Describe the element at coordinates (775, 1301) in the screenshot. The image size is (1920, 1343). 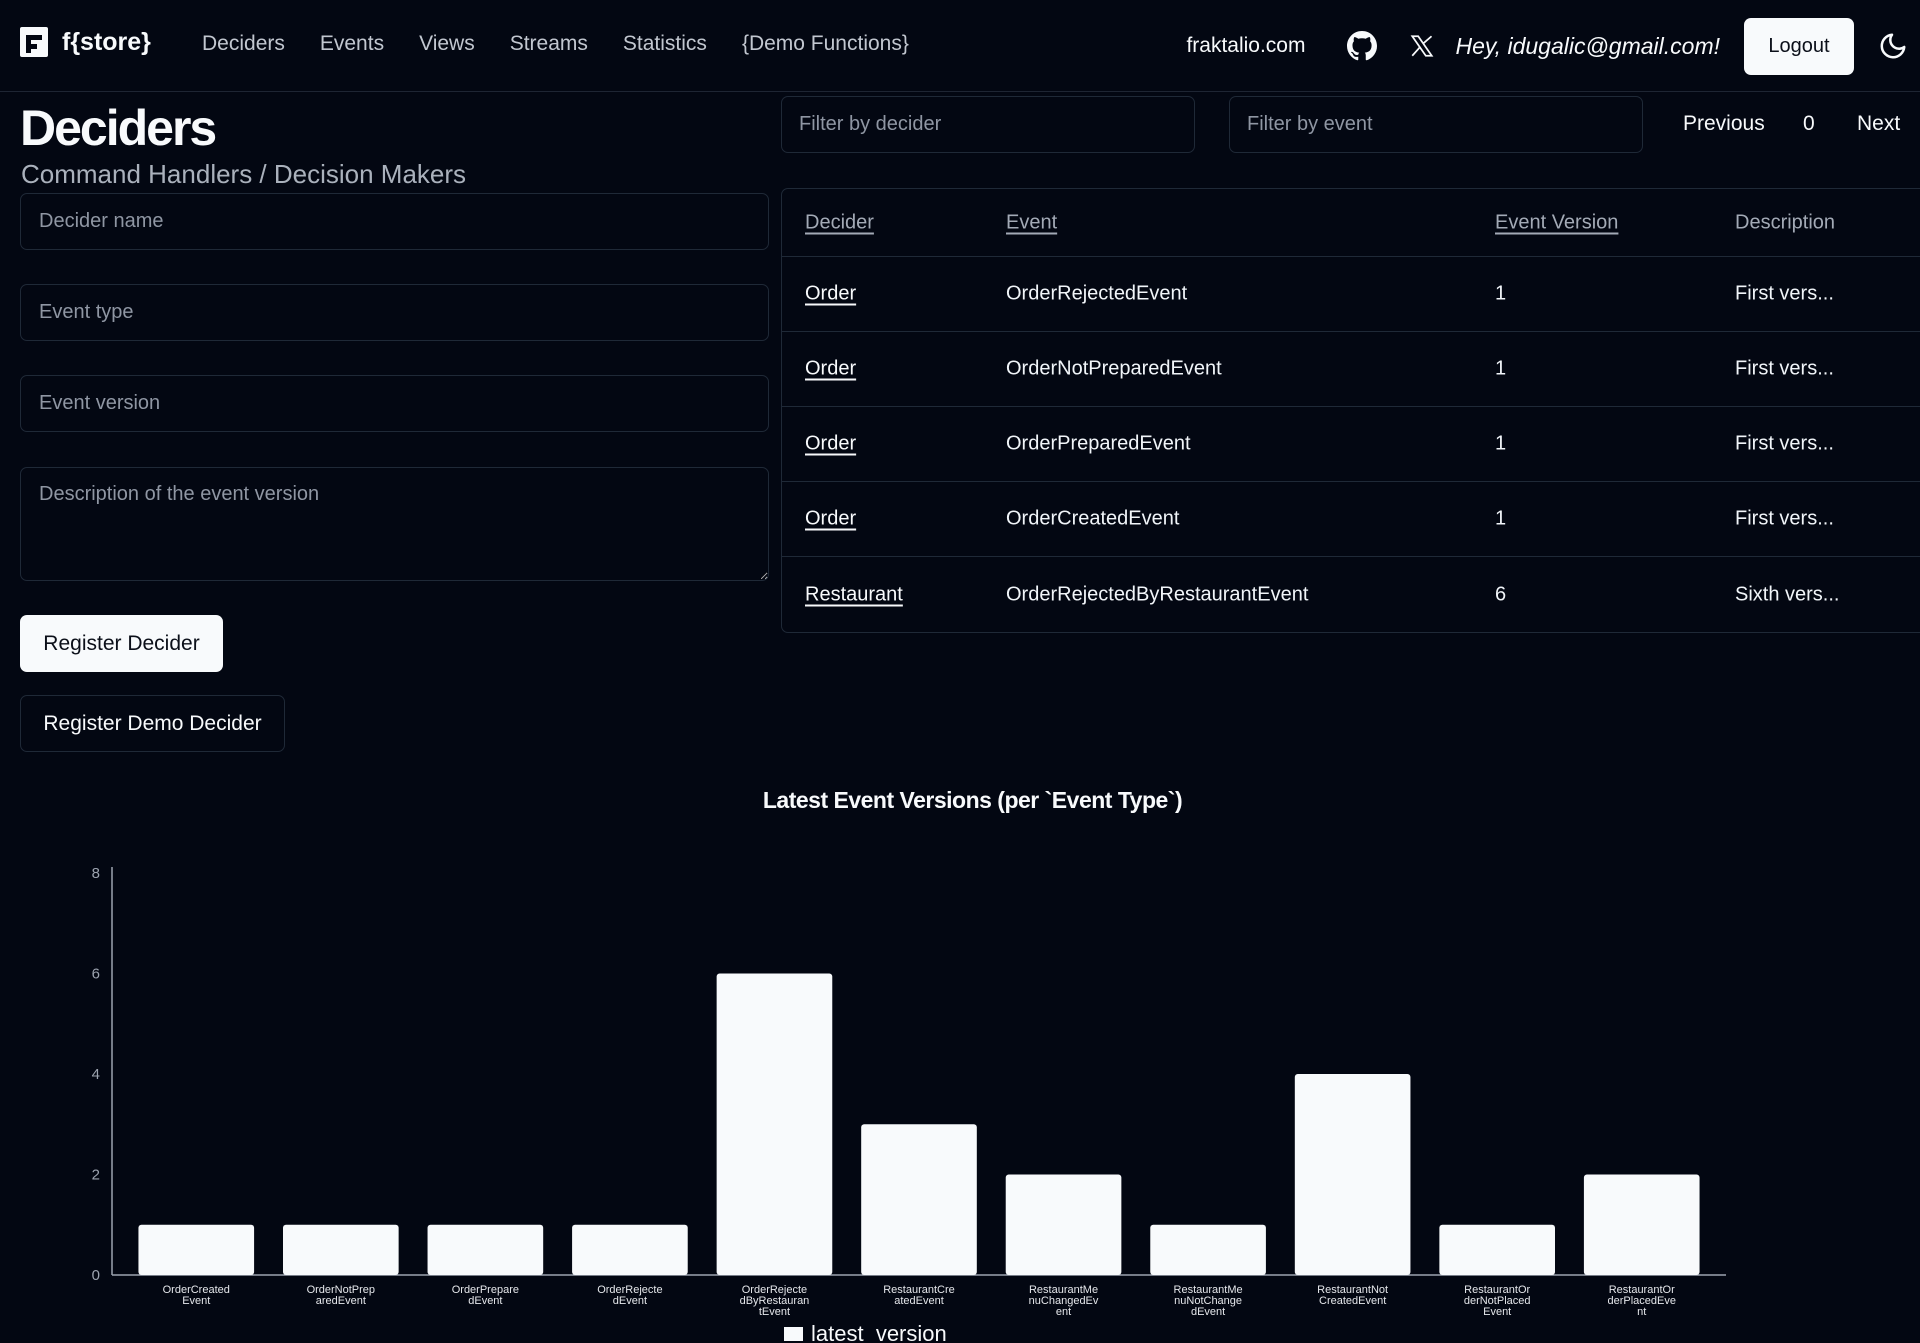
I see `x-tick-label: OrderRejecte dByRestauran tEvent` at that location.